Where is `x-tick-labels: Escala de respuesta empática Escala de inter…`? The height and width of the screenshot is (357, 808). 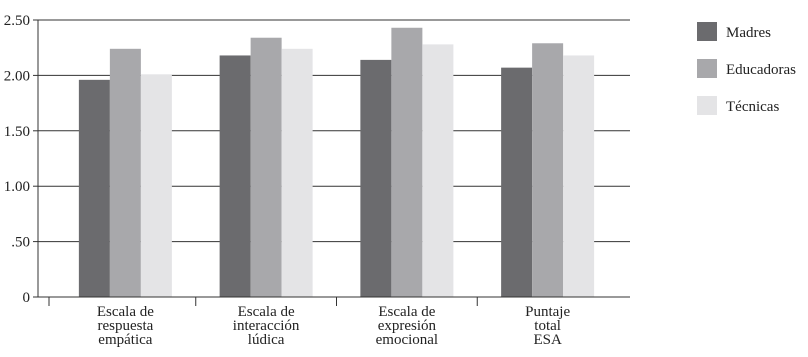
x-tick-labels: Escala de respuesta empática Escala de inter… is located at coordinates (334, 326).